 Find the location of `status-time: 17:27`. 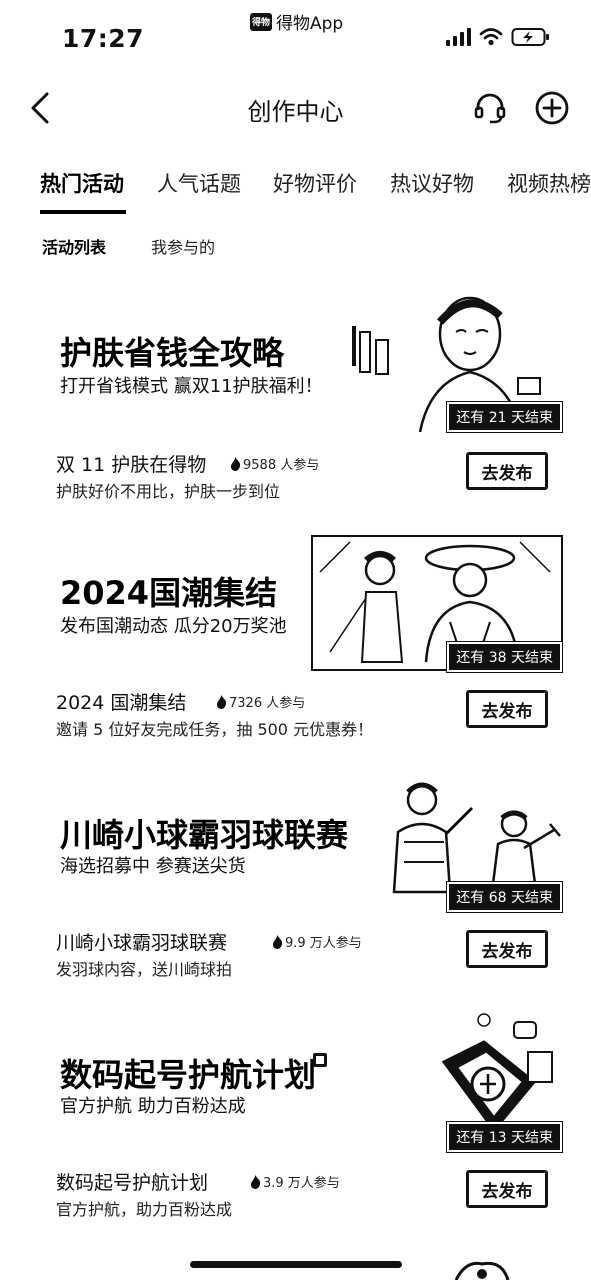

status-time: 17:27 is located at coordinates (103, 38).